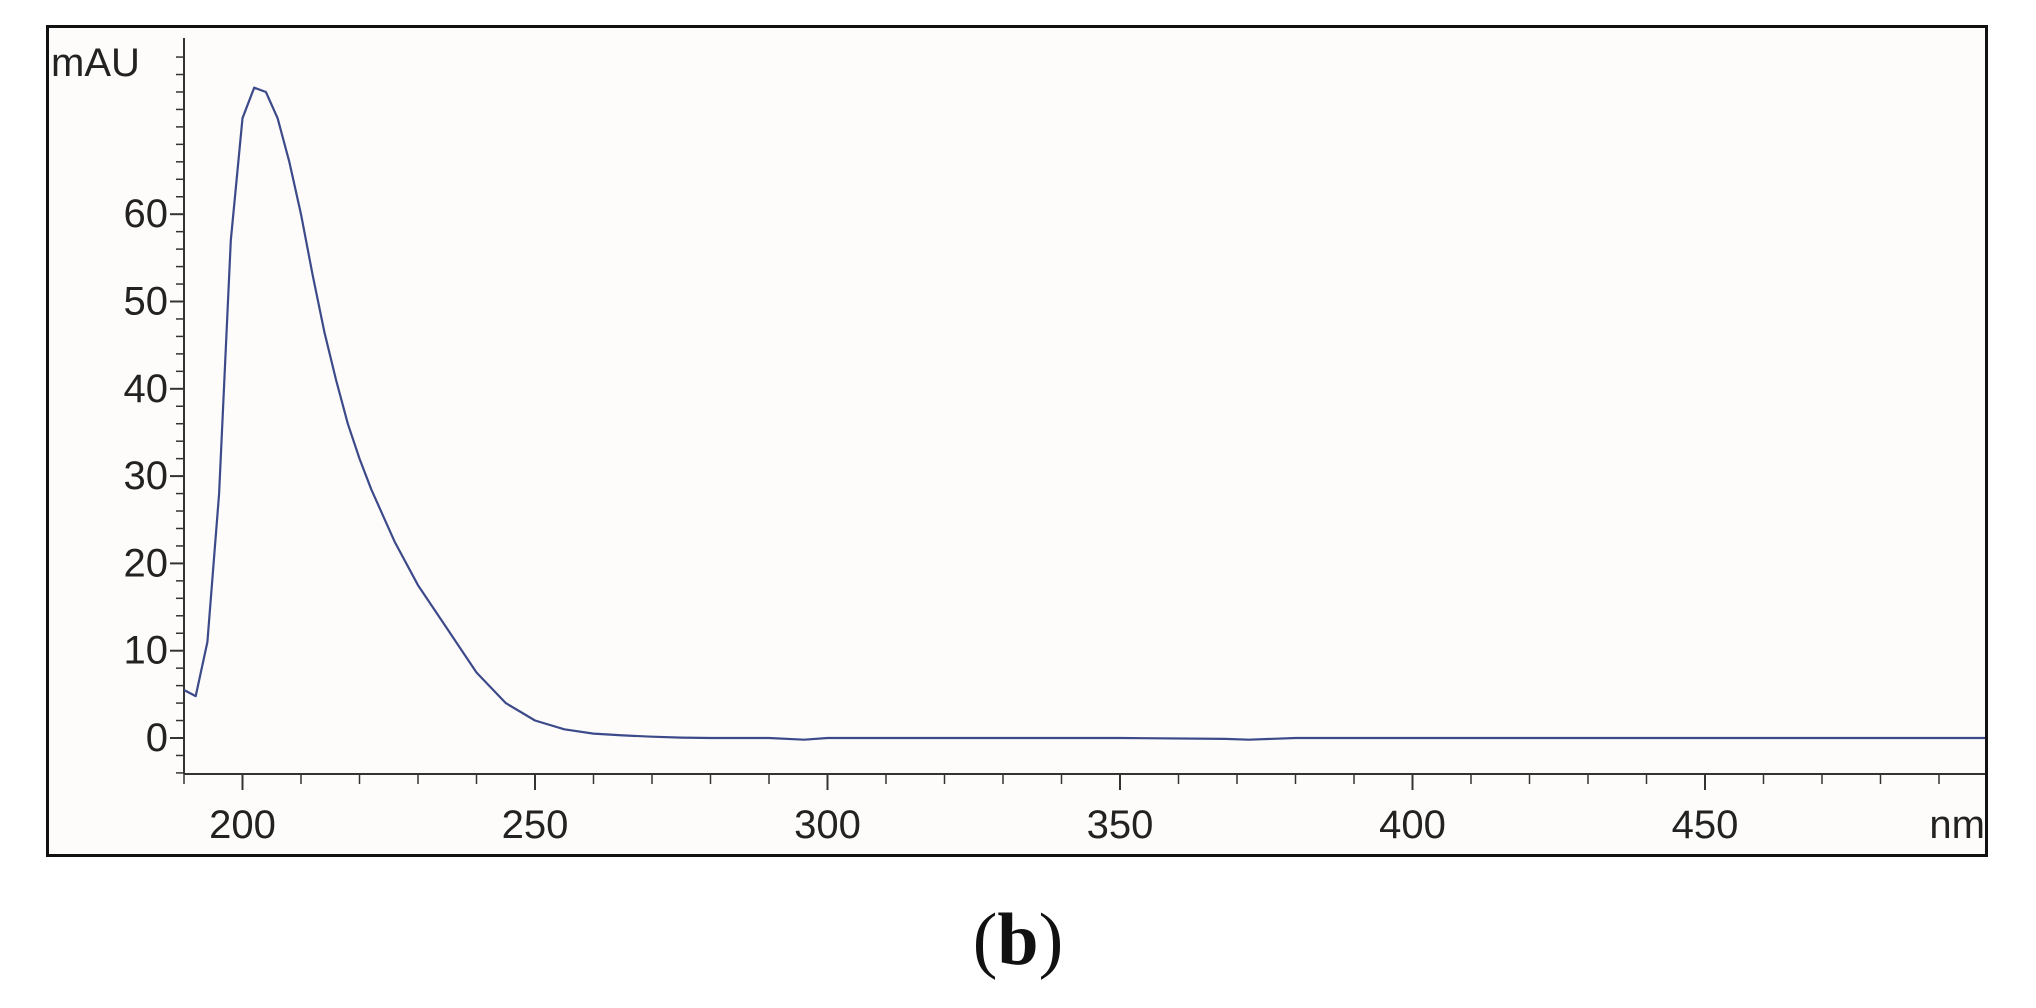 The image size is (2036, 1008). Describe the element at coordinates (157, 738) in the screenshot. I see `y-tick-label: 0` at that location.